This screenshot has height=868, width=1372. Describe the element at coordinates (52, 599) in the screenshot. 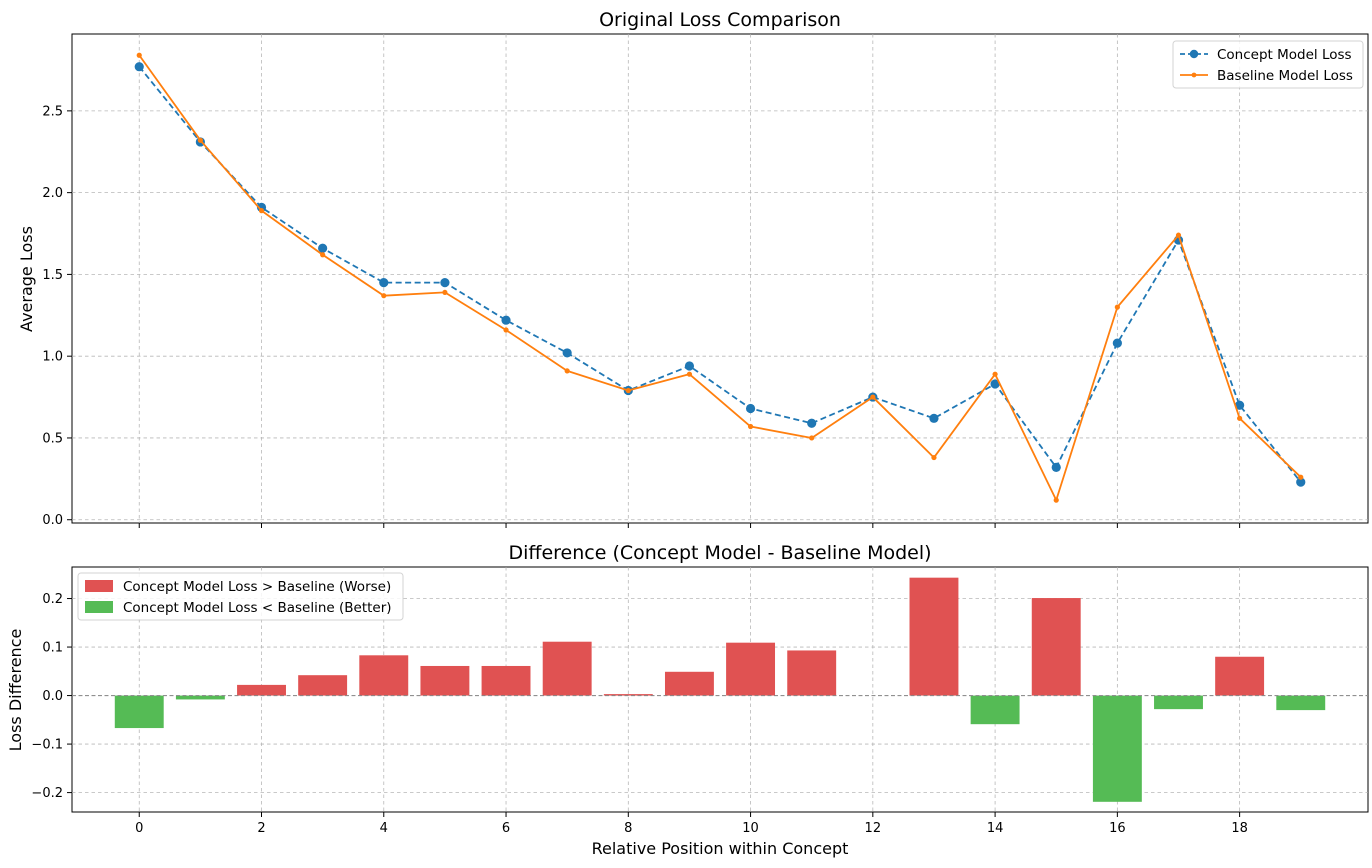

I see `bottom-y-tick-label: 0.2` at that location.